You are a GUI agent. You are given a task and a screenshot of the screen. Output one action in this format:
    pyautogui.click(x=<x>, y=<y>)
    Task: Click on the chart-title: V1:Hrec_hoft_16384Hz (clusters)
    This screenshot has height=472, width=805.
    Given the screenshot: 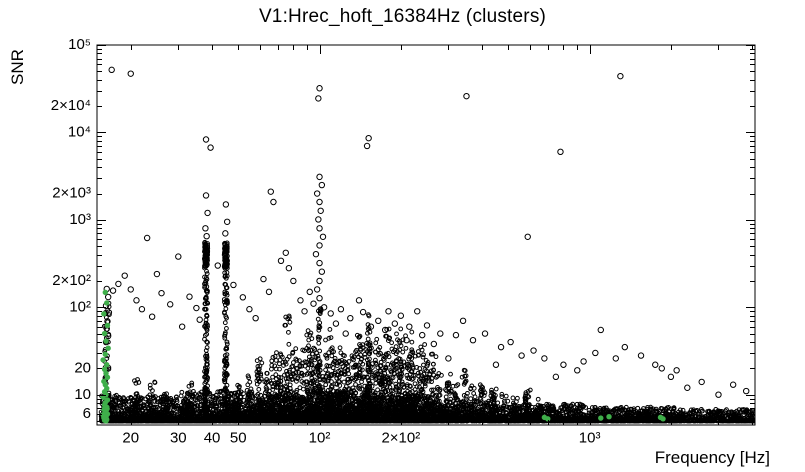 What is the action you would take?
    pyautogui.click(x=402, y=16)
    